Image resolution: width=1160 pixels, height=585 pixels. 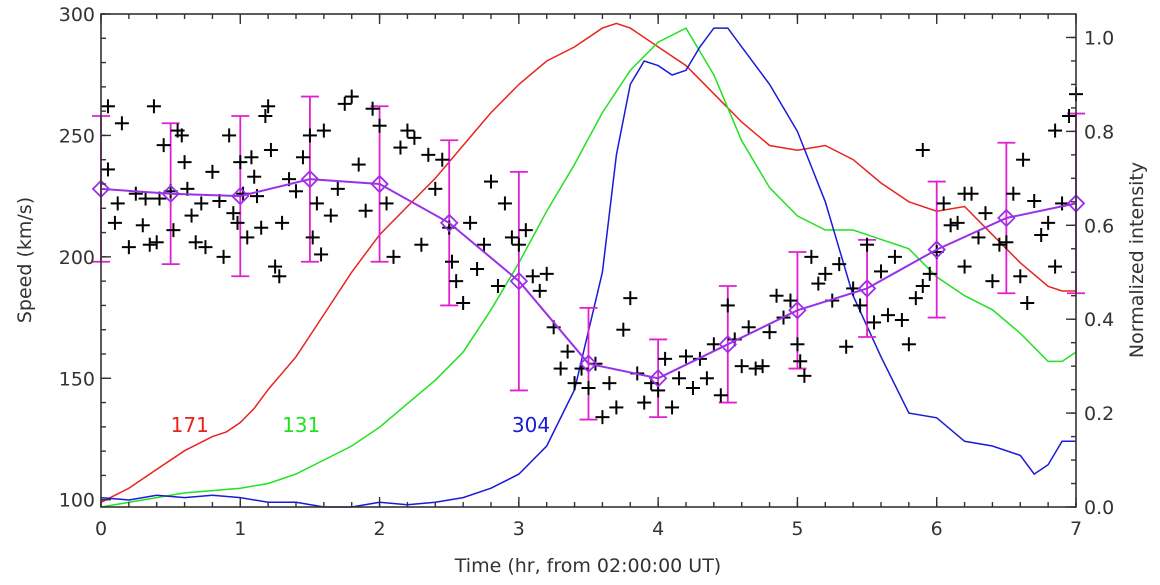 I want to click on x-tick-label: 0, so click(x=101, y=529).